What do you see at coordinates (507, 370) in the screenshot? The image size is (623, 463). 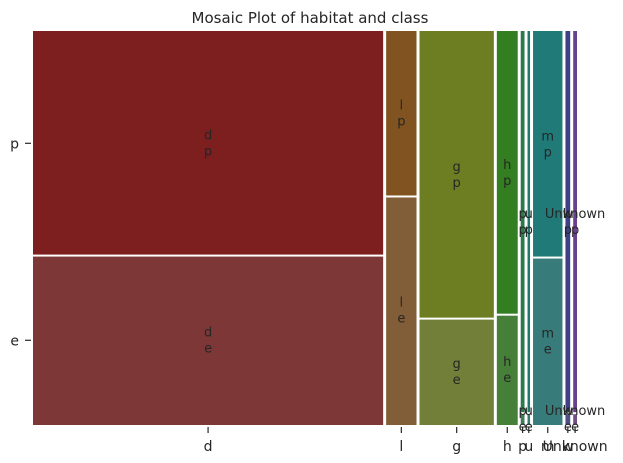 I see `cell-h-e` at bounding box center [507, 370].